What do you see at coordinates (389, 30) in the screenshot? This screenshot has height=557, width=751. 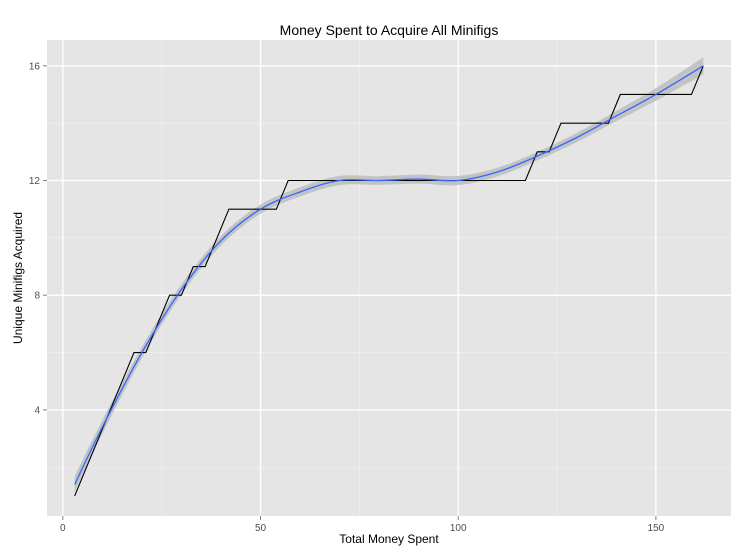 I see `chart-title: Money Spent to Acquire All Minifigs` at bounding box center [389, 30].